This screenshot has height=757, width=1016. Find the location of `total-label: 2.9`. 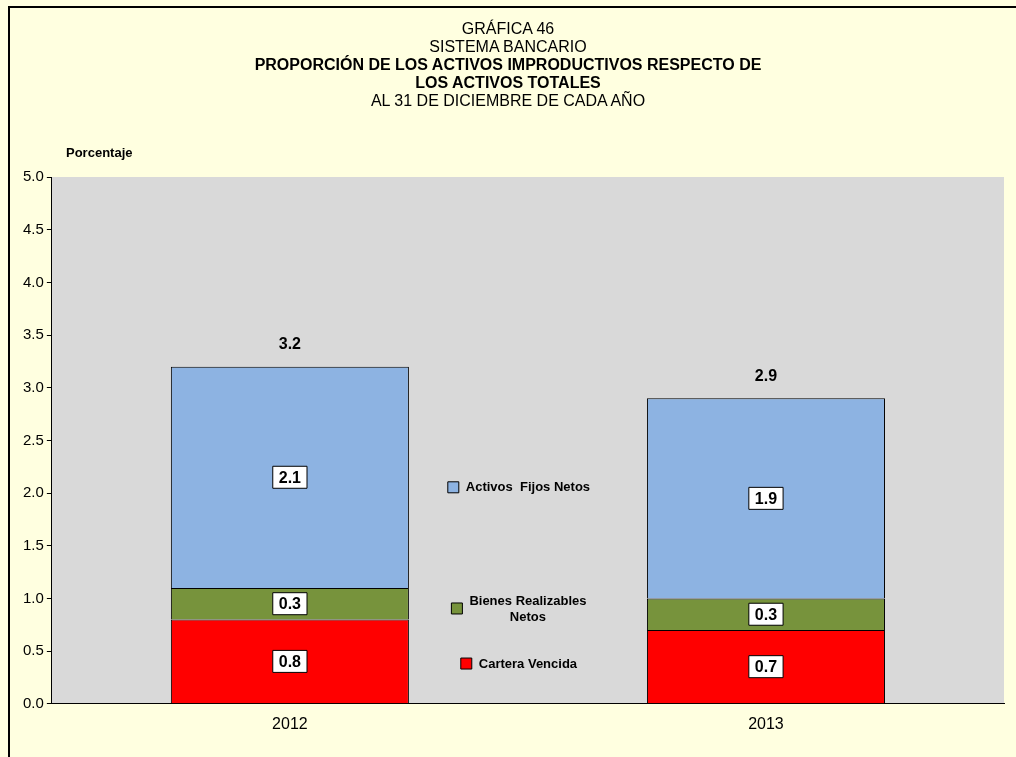

total-label: 2.9 is located at coordinates (766, 375).